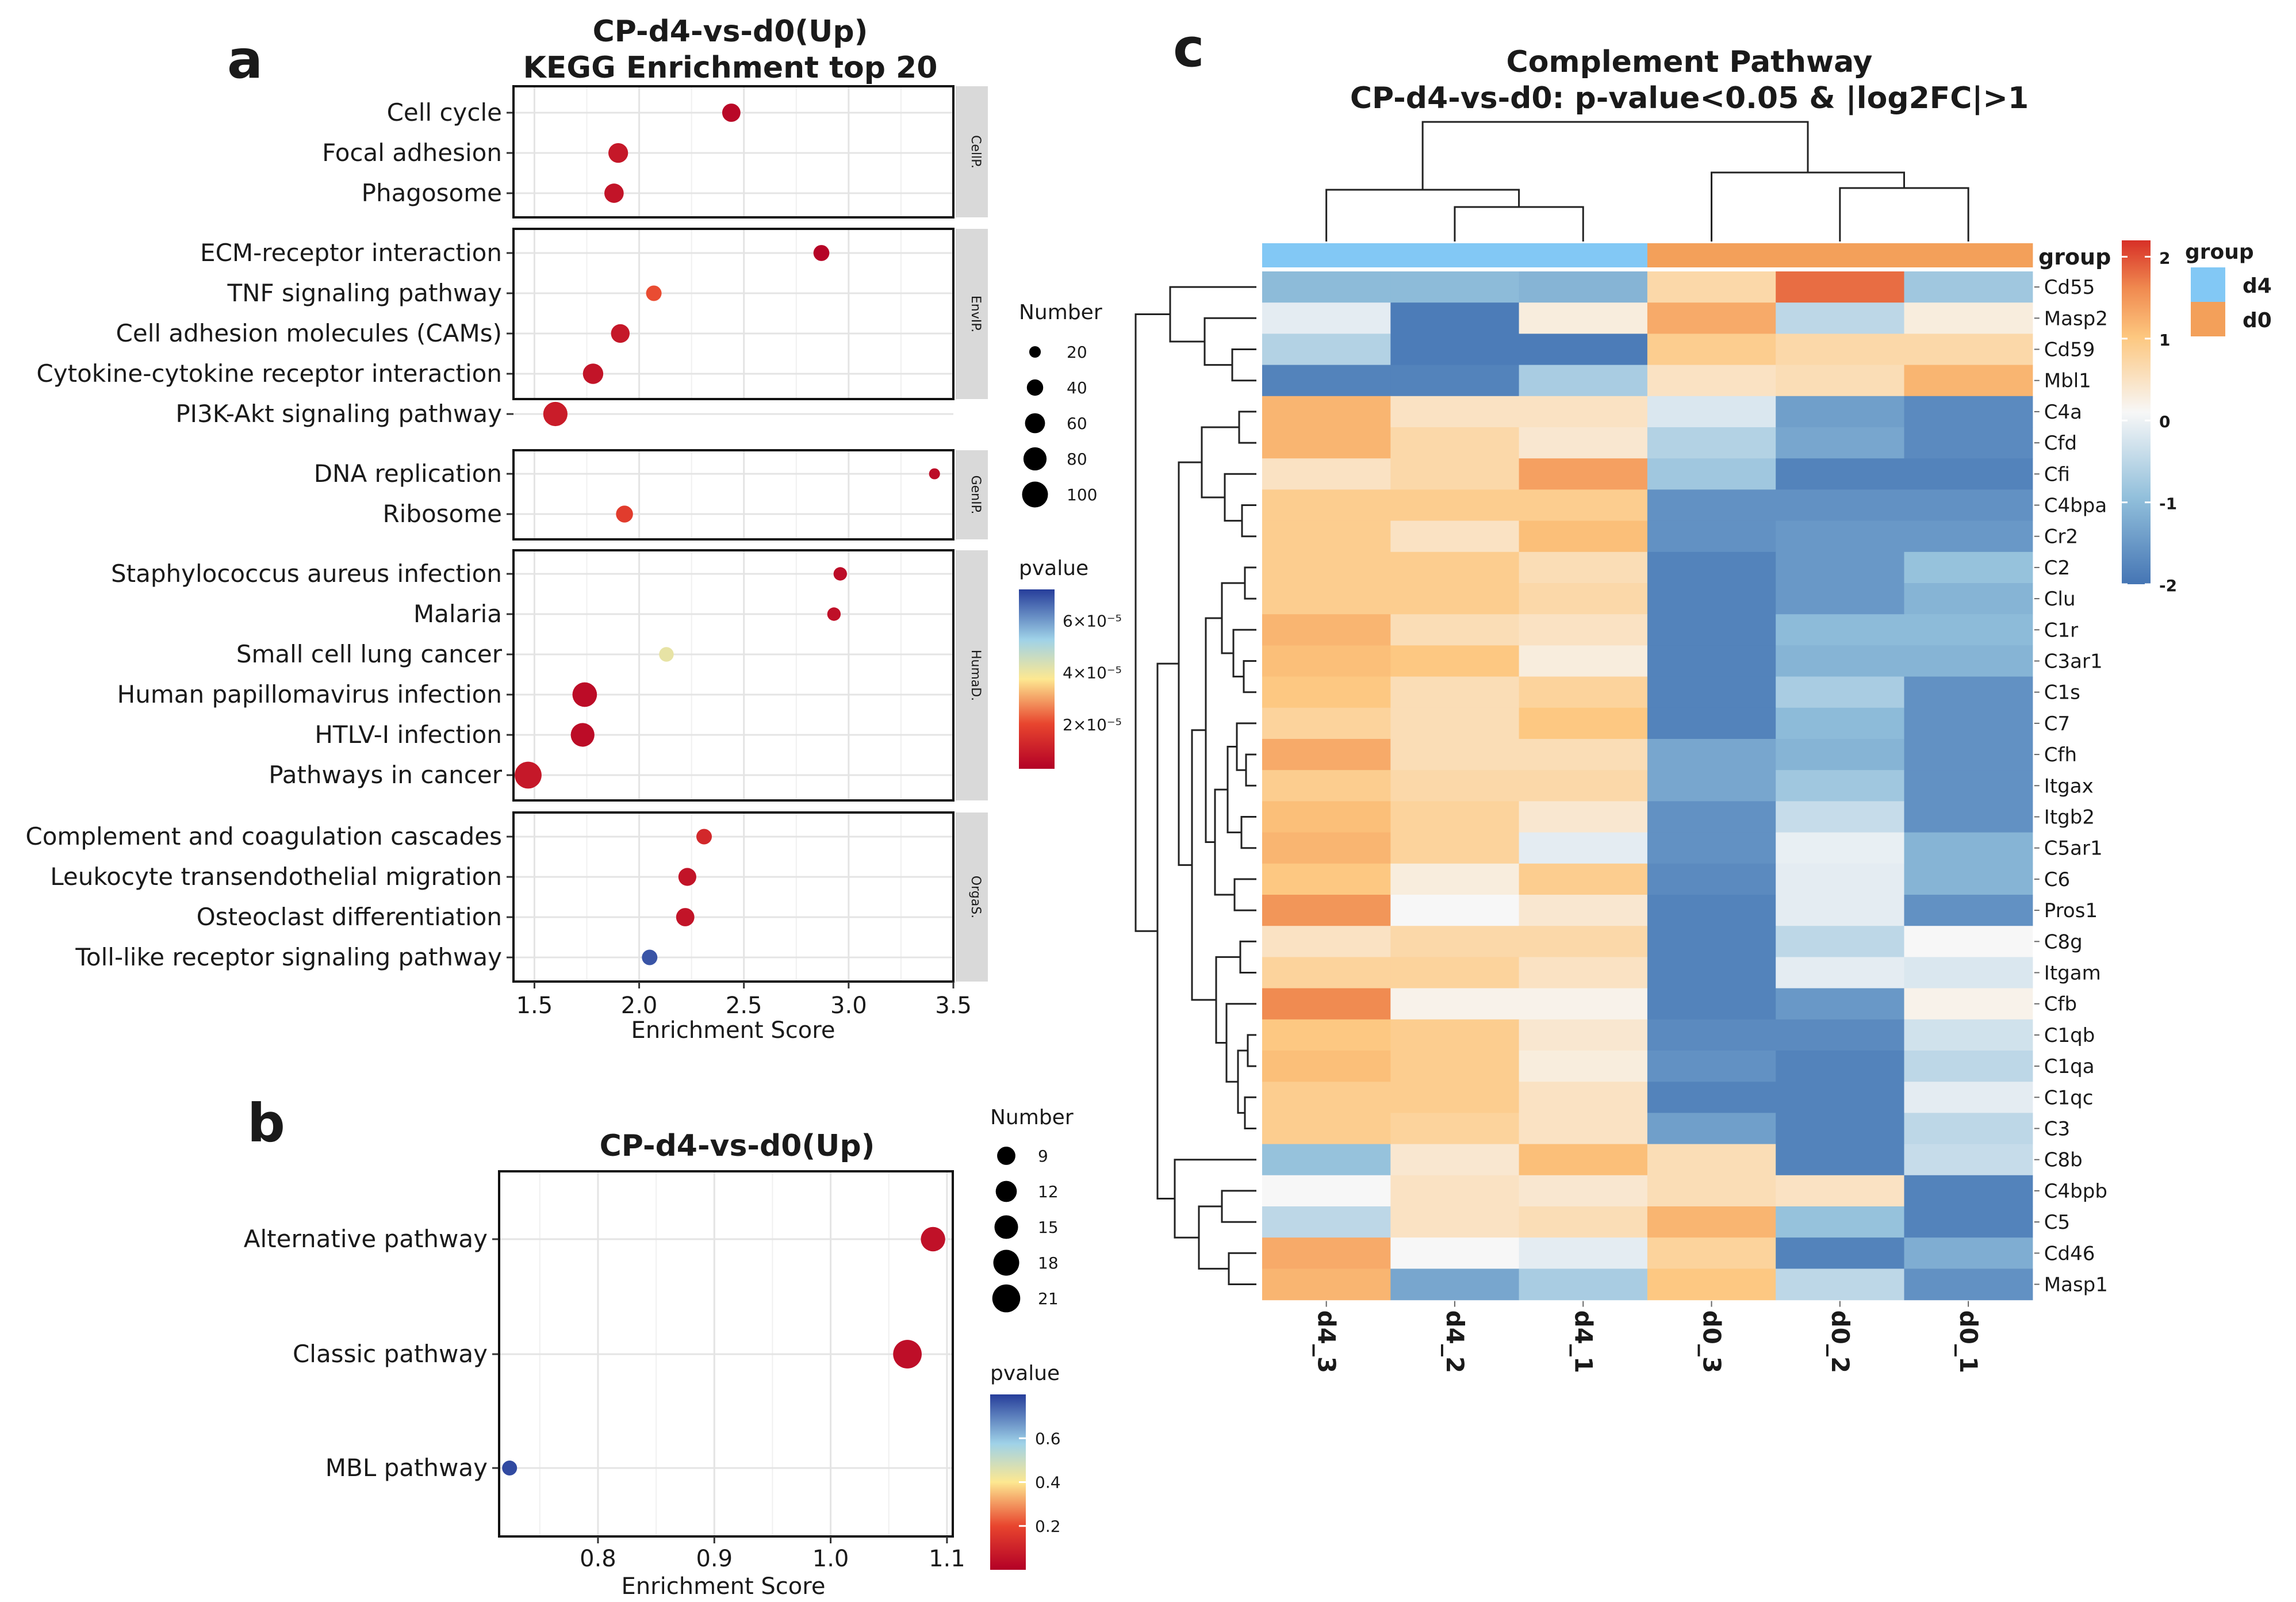 This screenshot has width=2296, height=1602. I want to click on gene-label: C8g, so click(2063, 942).